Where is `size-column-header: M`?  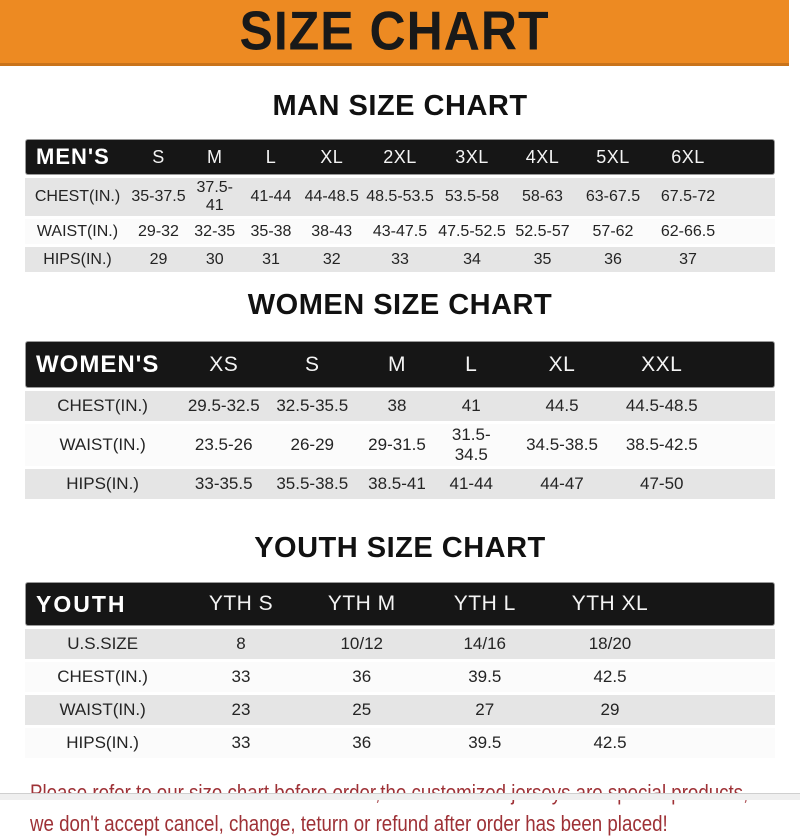 size-column-header: M is located at coordinates (397, 364).